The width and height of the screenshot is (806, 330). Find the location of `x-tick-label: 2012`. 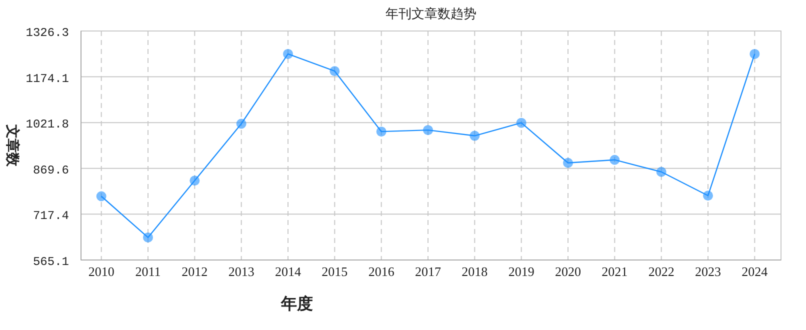

x-tick-label: 2012 is located at coordinates (195, 271).